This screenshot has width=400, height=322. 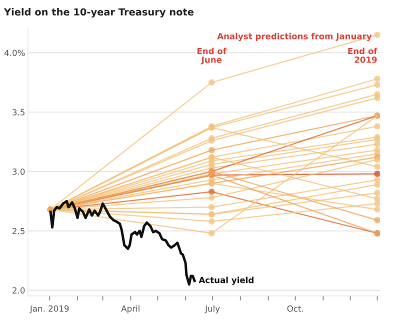 What do you see at coordinates (49, 309) in the screenshot?
I see `x-tick-label: Jan. 2019` at bounding box center [49, 309].